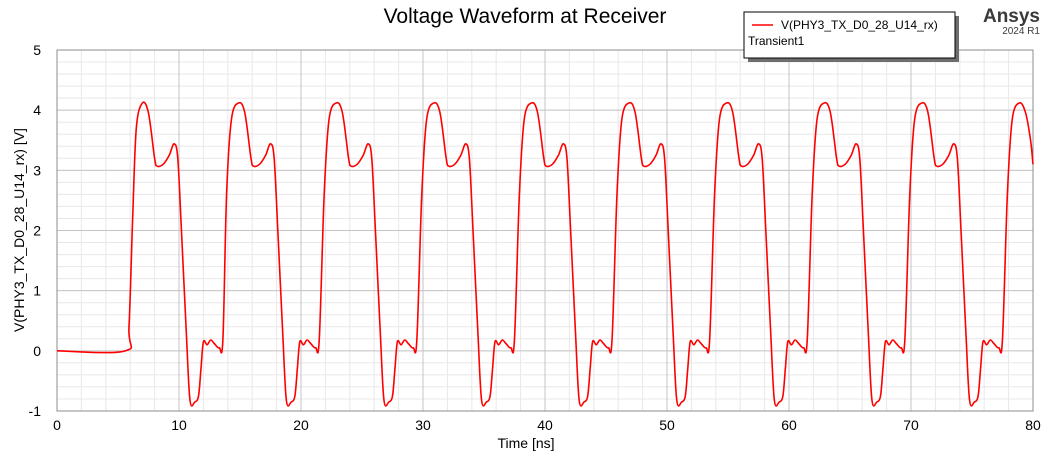  I want to click on legend-setup-label: Transient1, so click(776, 41).